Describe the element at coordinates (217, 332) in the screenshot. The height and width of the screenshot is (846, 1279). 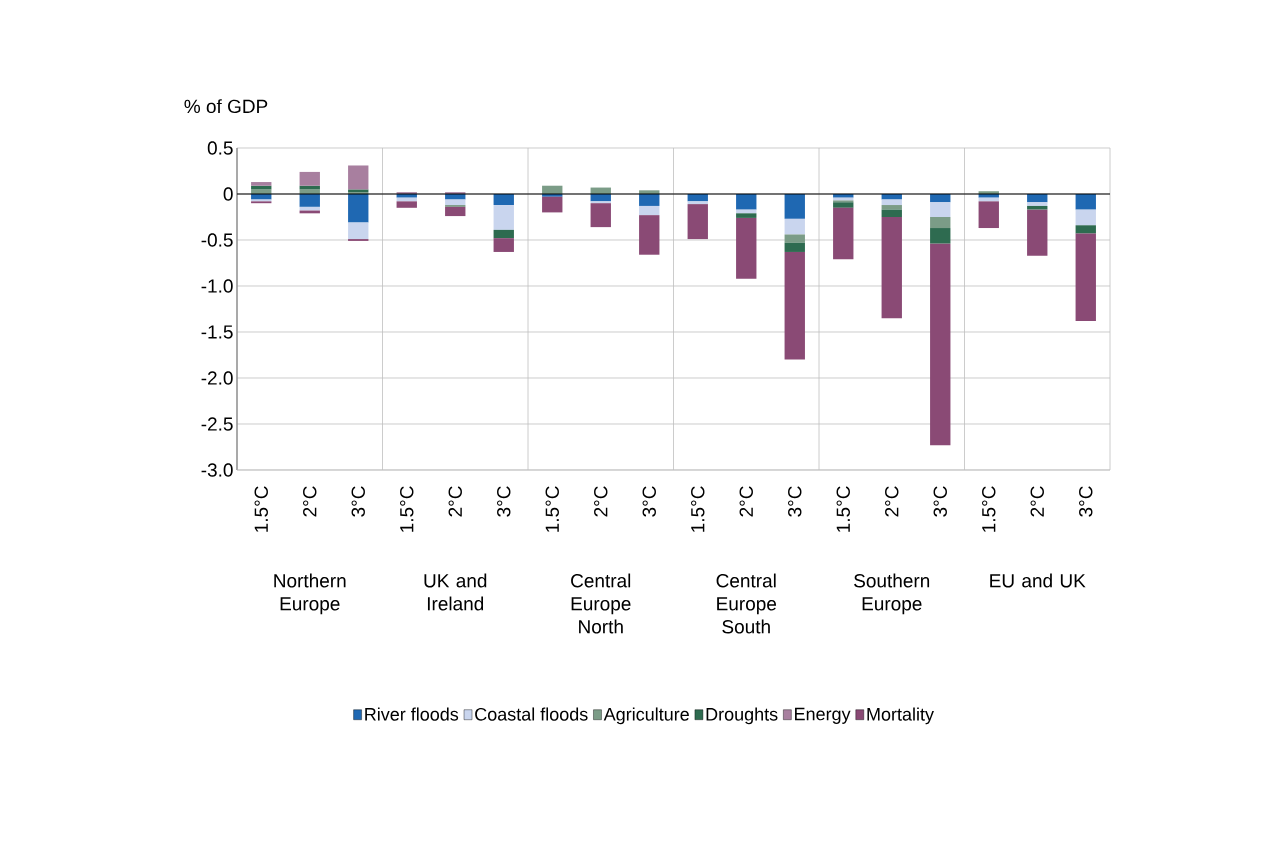
I see `y-tick-label: -1.5` at that location.